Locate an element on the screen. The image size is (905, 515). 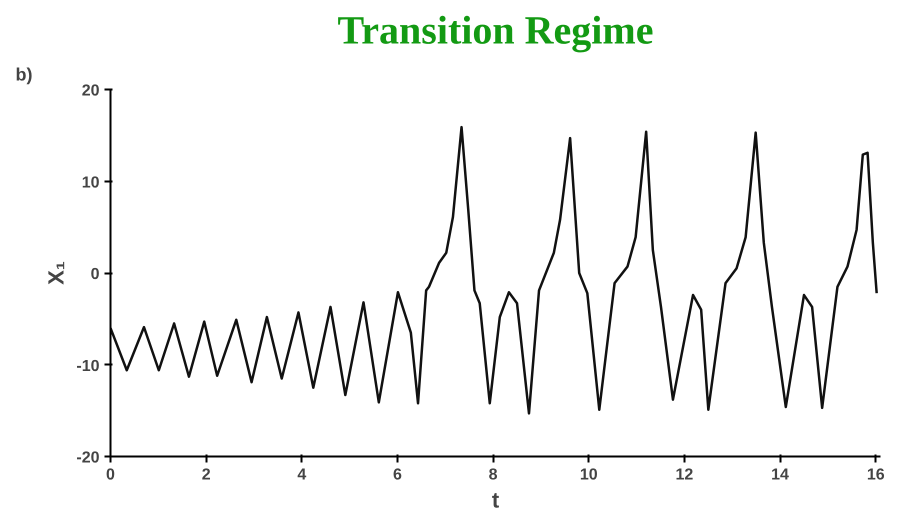
y-tick-label: -10 is located at coordinates (88, 366).